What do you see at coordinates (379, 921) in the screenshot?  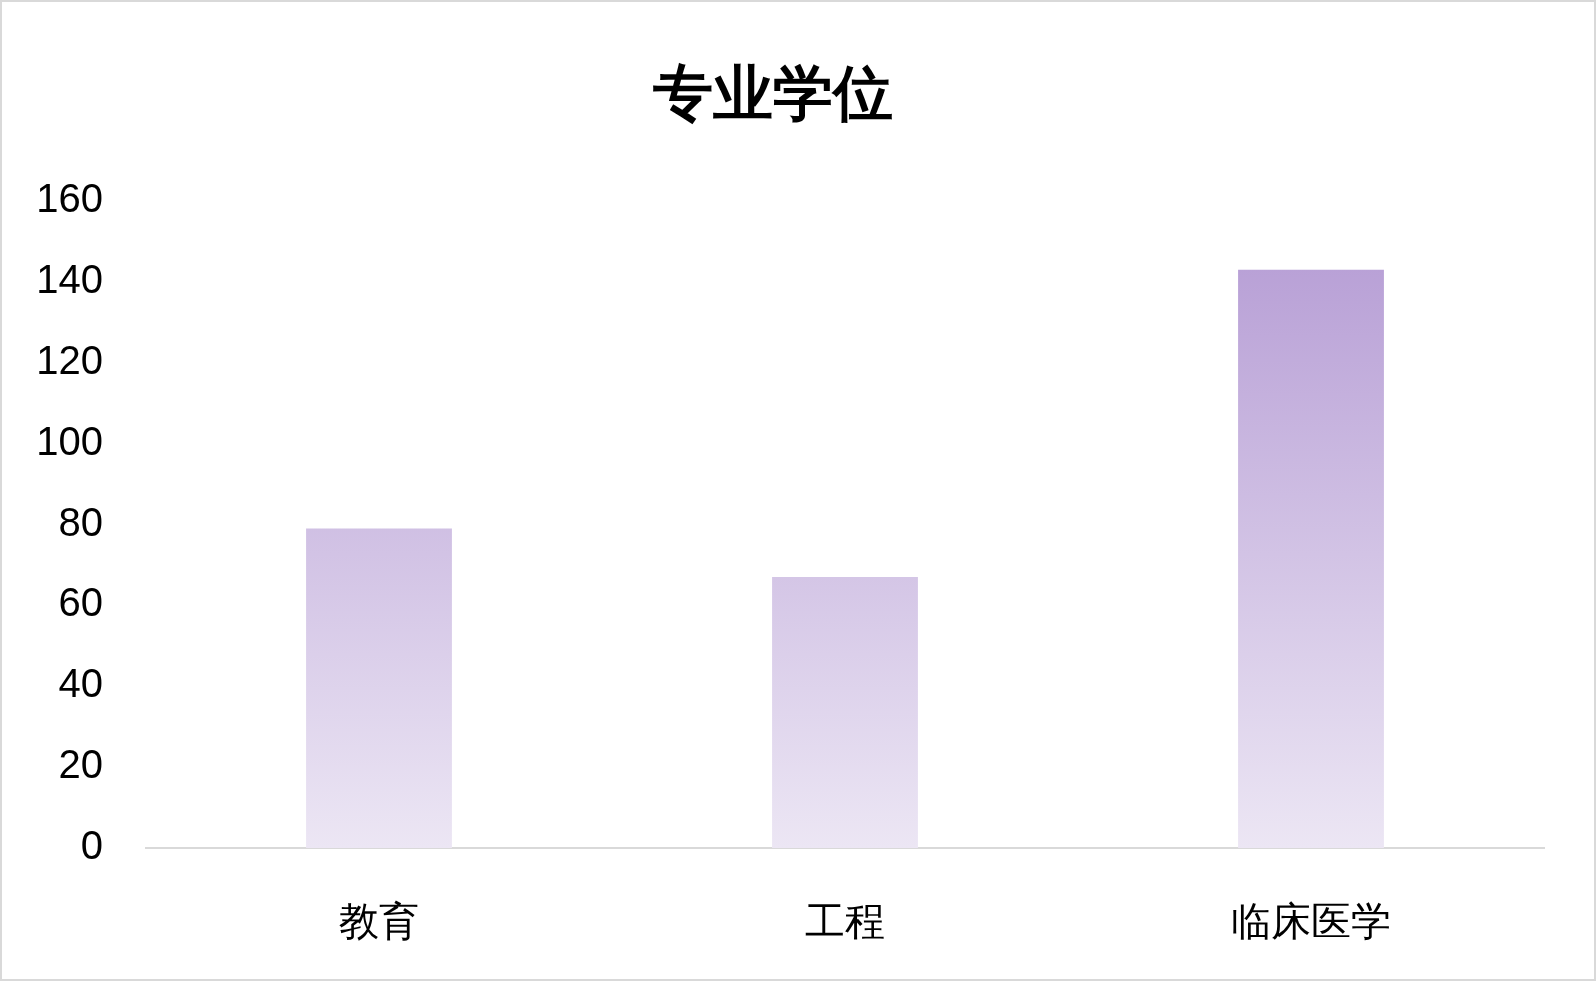 I see `x-tick-label: 教育` at bounding box center [379, 921].